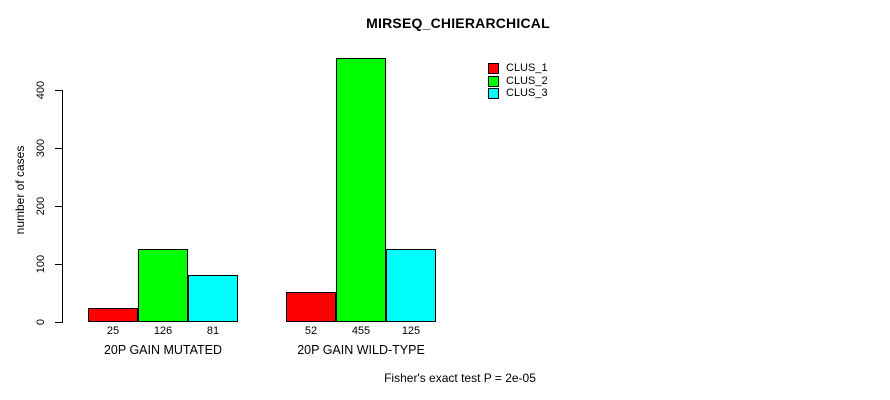 The height and width of the screenshot is (400, 890). What do you see at coordinates (163, 350) in the screenshot?
I see `category-label: 20P GAIN MUTATED` at bounding box center [163, 350].